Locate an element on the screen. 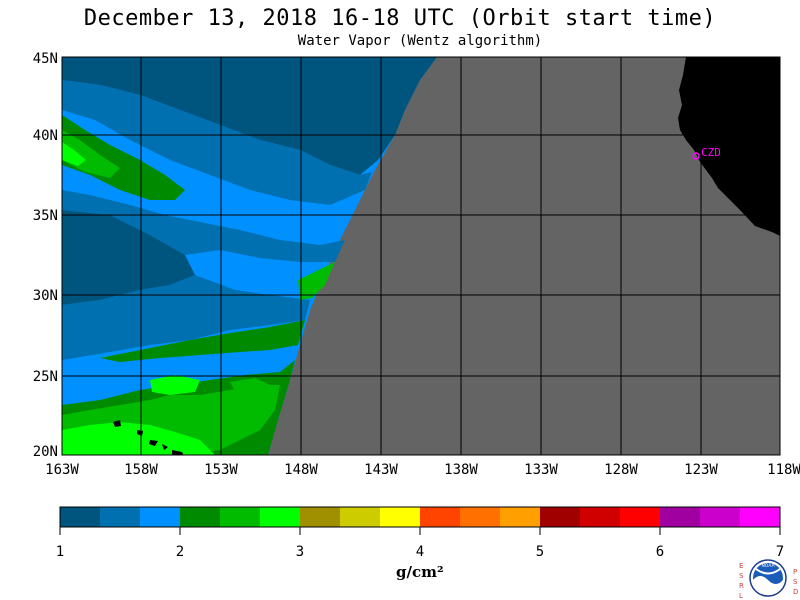  swath-bright-green-northwest is located at coordinates (91, 154).